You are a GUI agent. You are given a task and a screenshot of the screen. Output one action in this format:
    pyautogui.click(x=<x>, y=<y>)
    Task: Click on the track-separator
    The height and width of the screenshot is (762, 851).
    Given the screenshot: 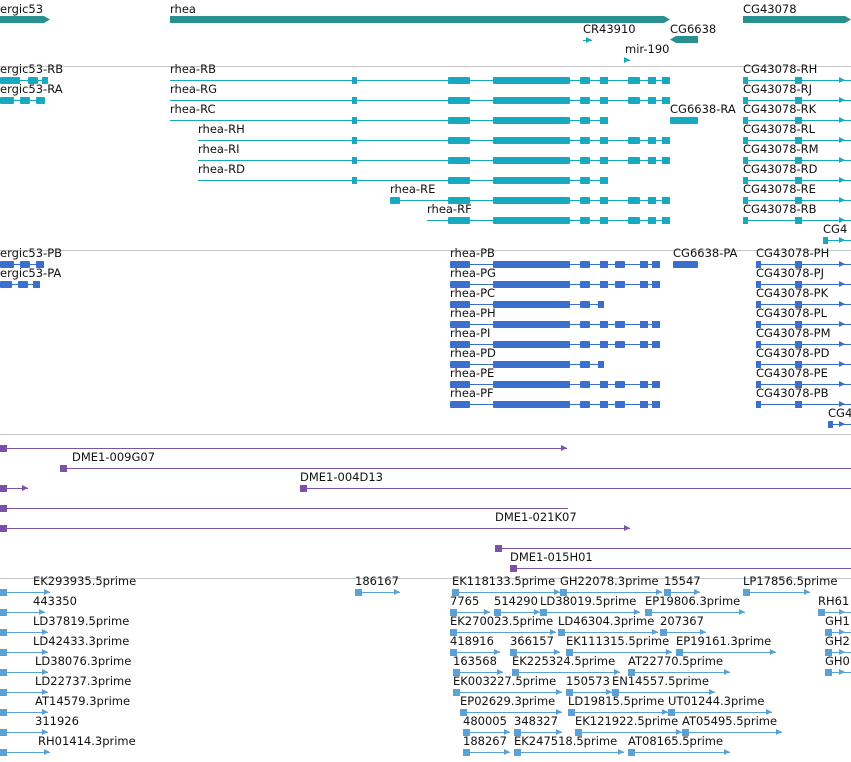 What is the action you would take?
    pyautogui.click(x=425, y=578)
    